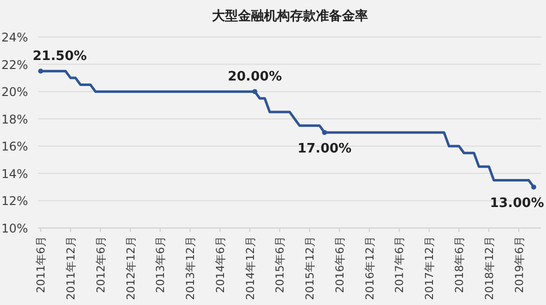 This screenshot has height=305, width=546. What do you see at coordinates (161, 264) in the screenshot?
I see `x-tick-label: 2013年6月` at bounding box center [161, 264].